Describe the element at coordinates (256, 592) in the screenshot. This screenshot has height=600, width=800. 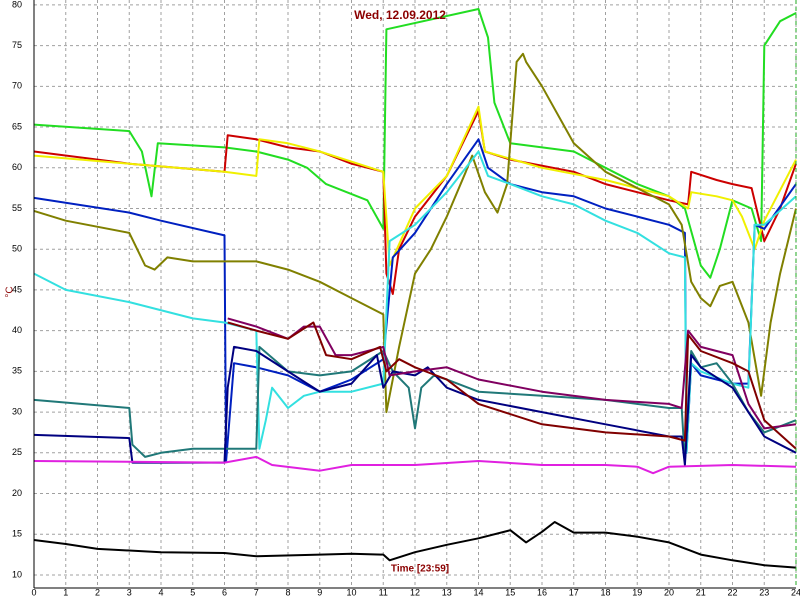
I see `x-tick-label: 7` at that location.